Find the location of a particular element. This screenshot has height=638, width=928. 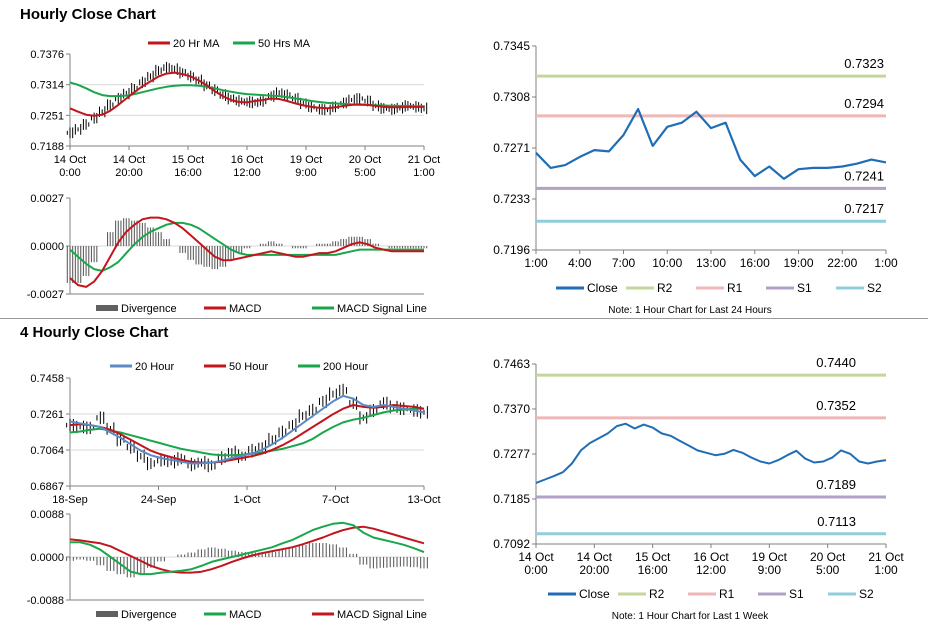

4hourly-pivot-x-tick-label: 14 Oct 0:00 is located at coordinates (536, 563).